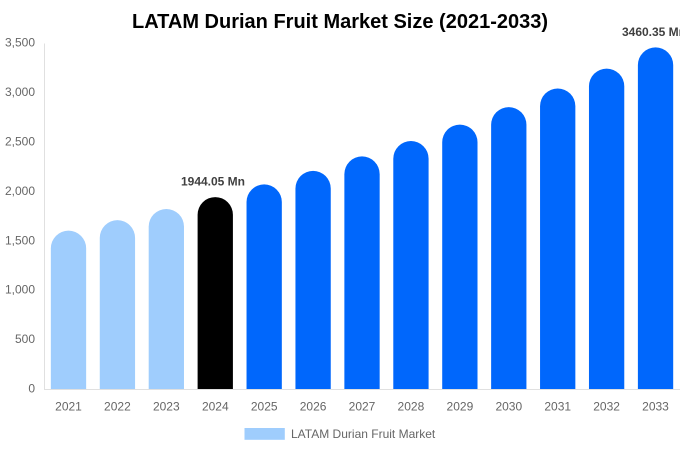 The height and width of the screenshot is (450, 680). What do you see at coordinates (25, 339) in the screenshot?
I see `svg-text: 500` at bounding box center [25, 339].